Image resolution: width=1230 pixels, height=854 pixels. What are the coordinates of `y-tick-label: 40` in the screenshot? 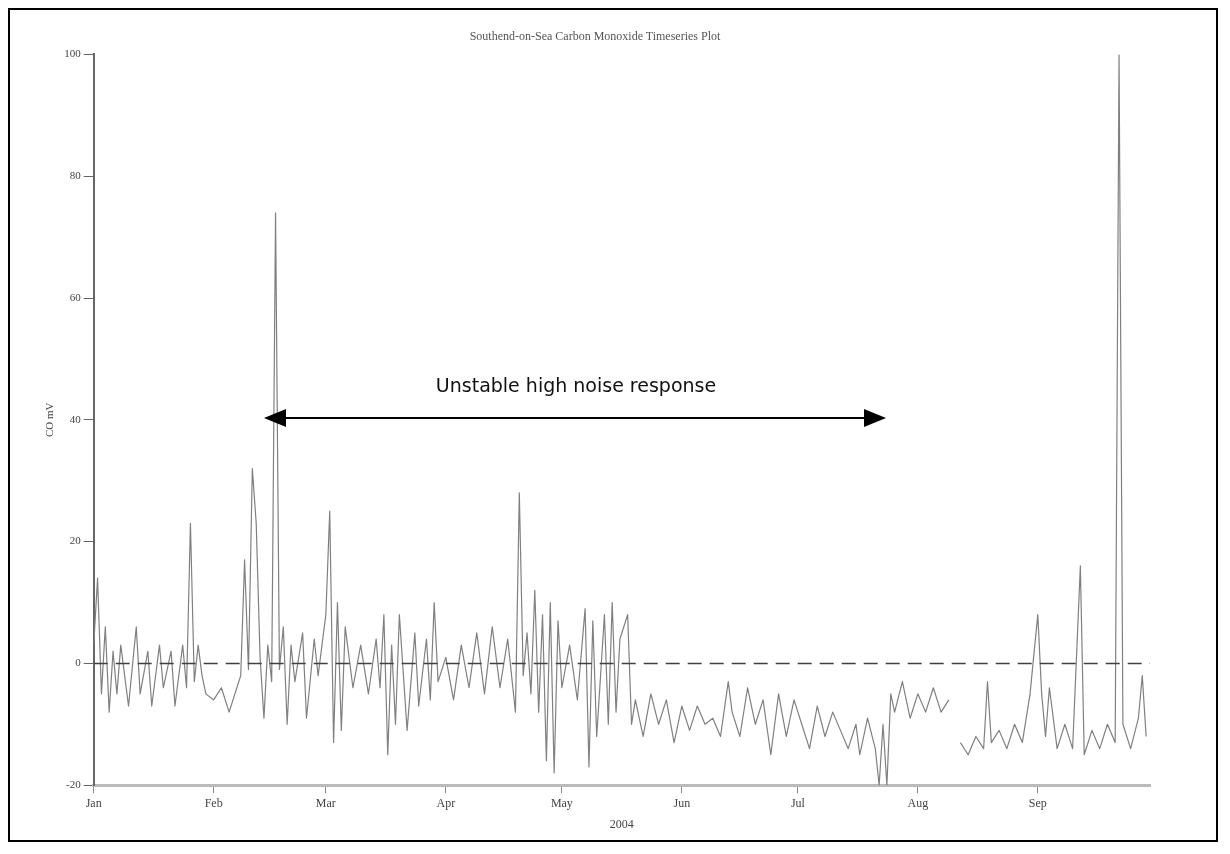 It's located at (75, 418).